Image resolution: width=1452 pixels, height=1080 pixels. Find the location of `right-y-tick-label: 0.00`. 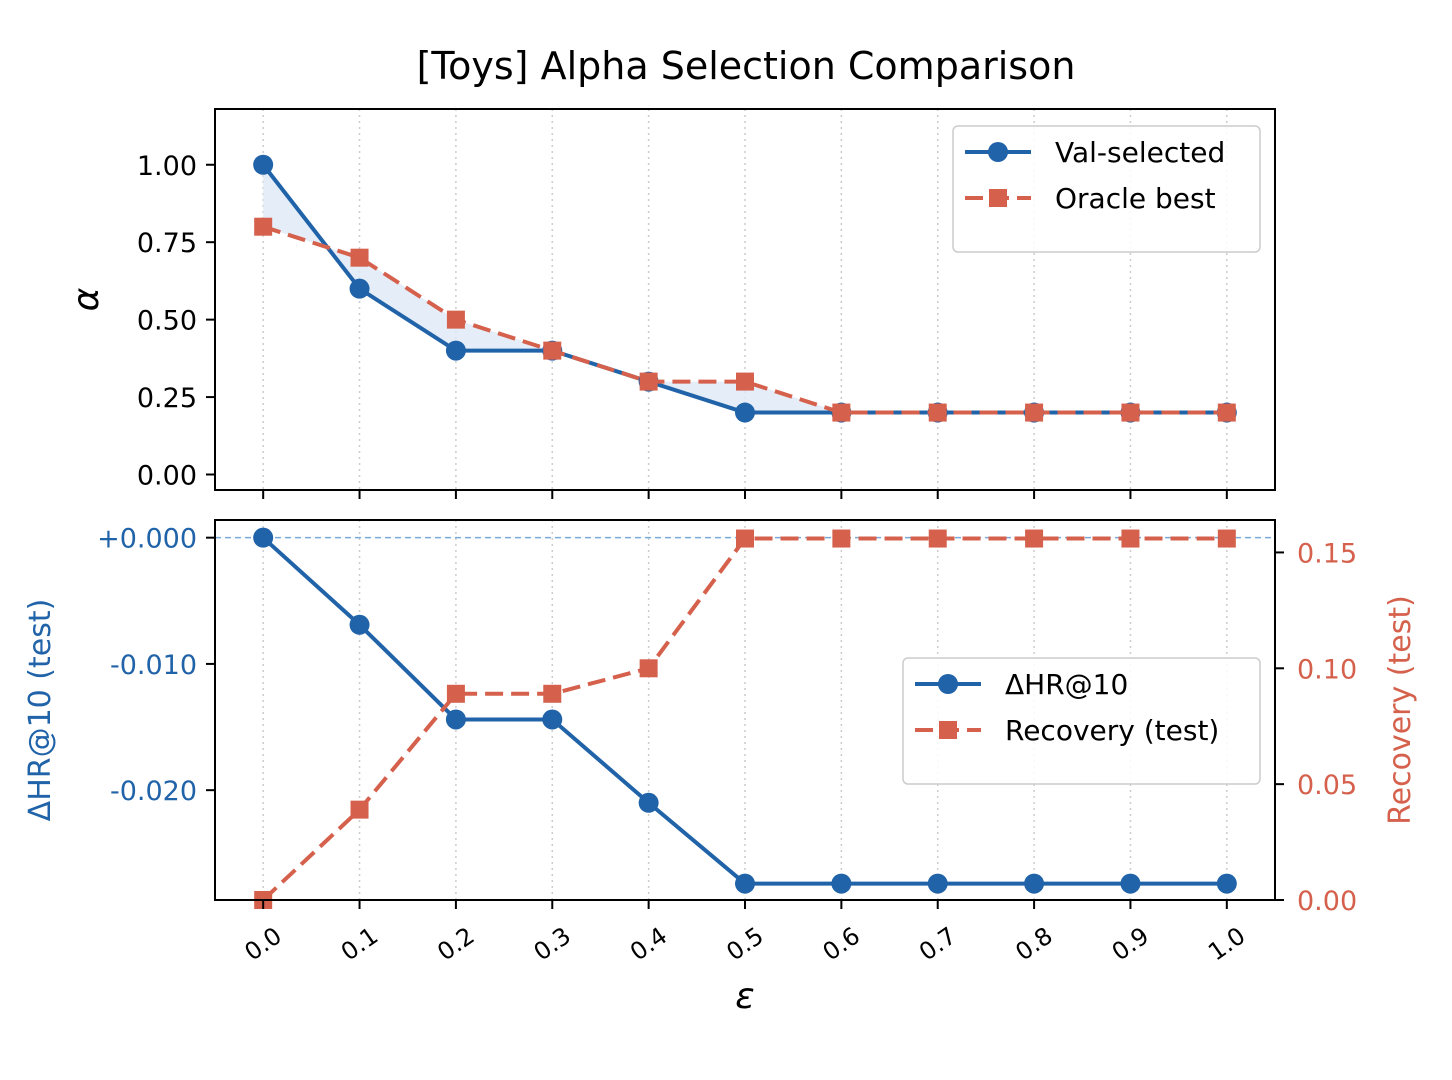

right-y-tick-label: 0.00 is located at coordinates (1327, 901).